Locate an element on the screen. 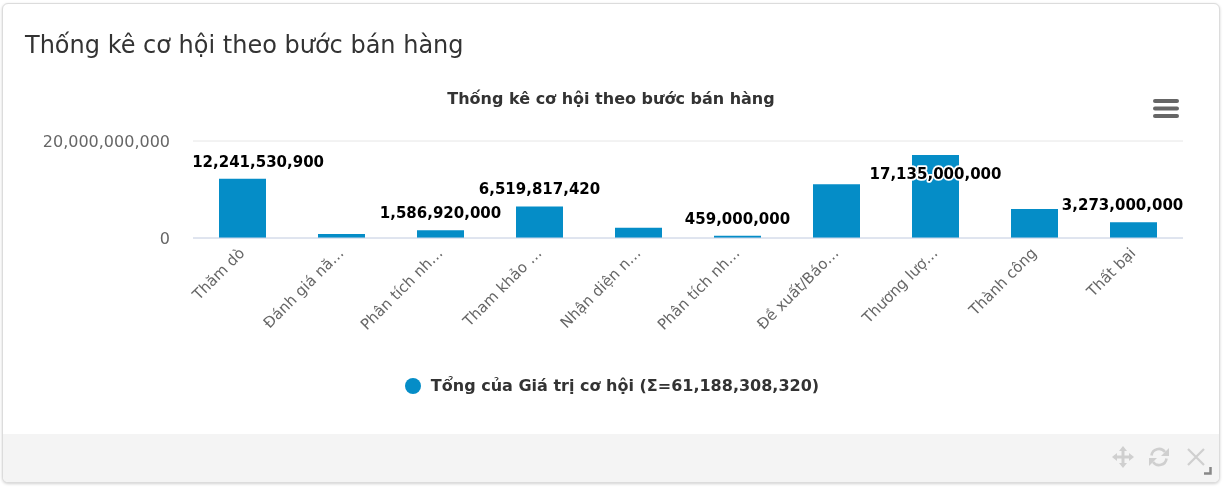 Image resolution: width=1224 pixels, height=488 pixels. y-tick-label: 0 is located at coordinates (164, 238).